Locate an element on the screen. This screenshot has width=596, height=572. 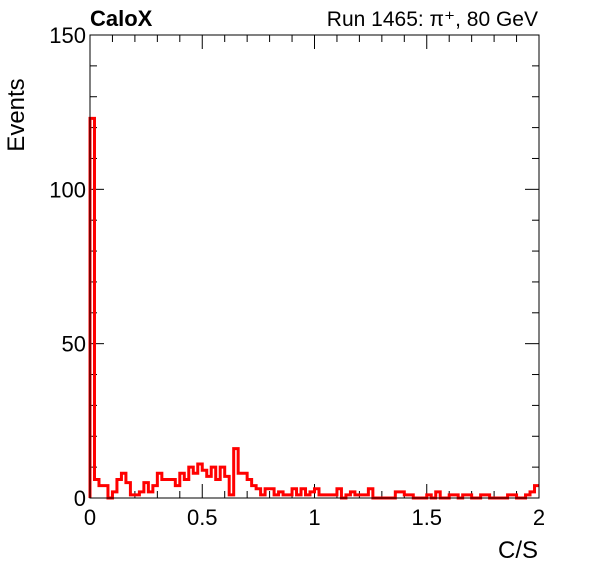
y-tick-label: 0 is located at coordinates (80, 498).